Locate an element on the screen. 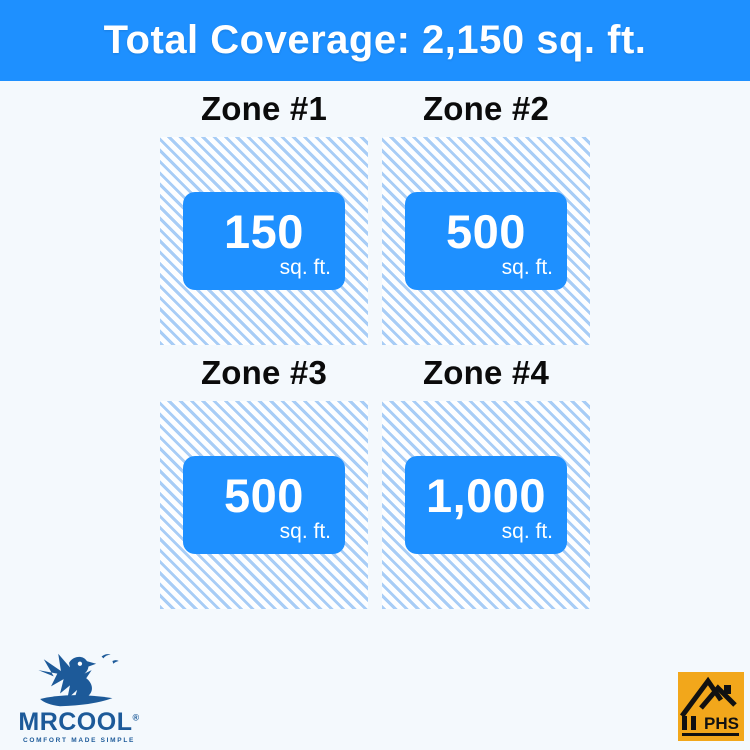 This screenshot has width=750, height=750. zone-3-unit: sq. ft. is located at coordinates (305, 532).